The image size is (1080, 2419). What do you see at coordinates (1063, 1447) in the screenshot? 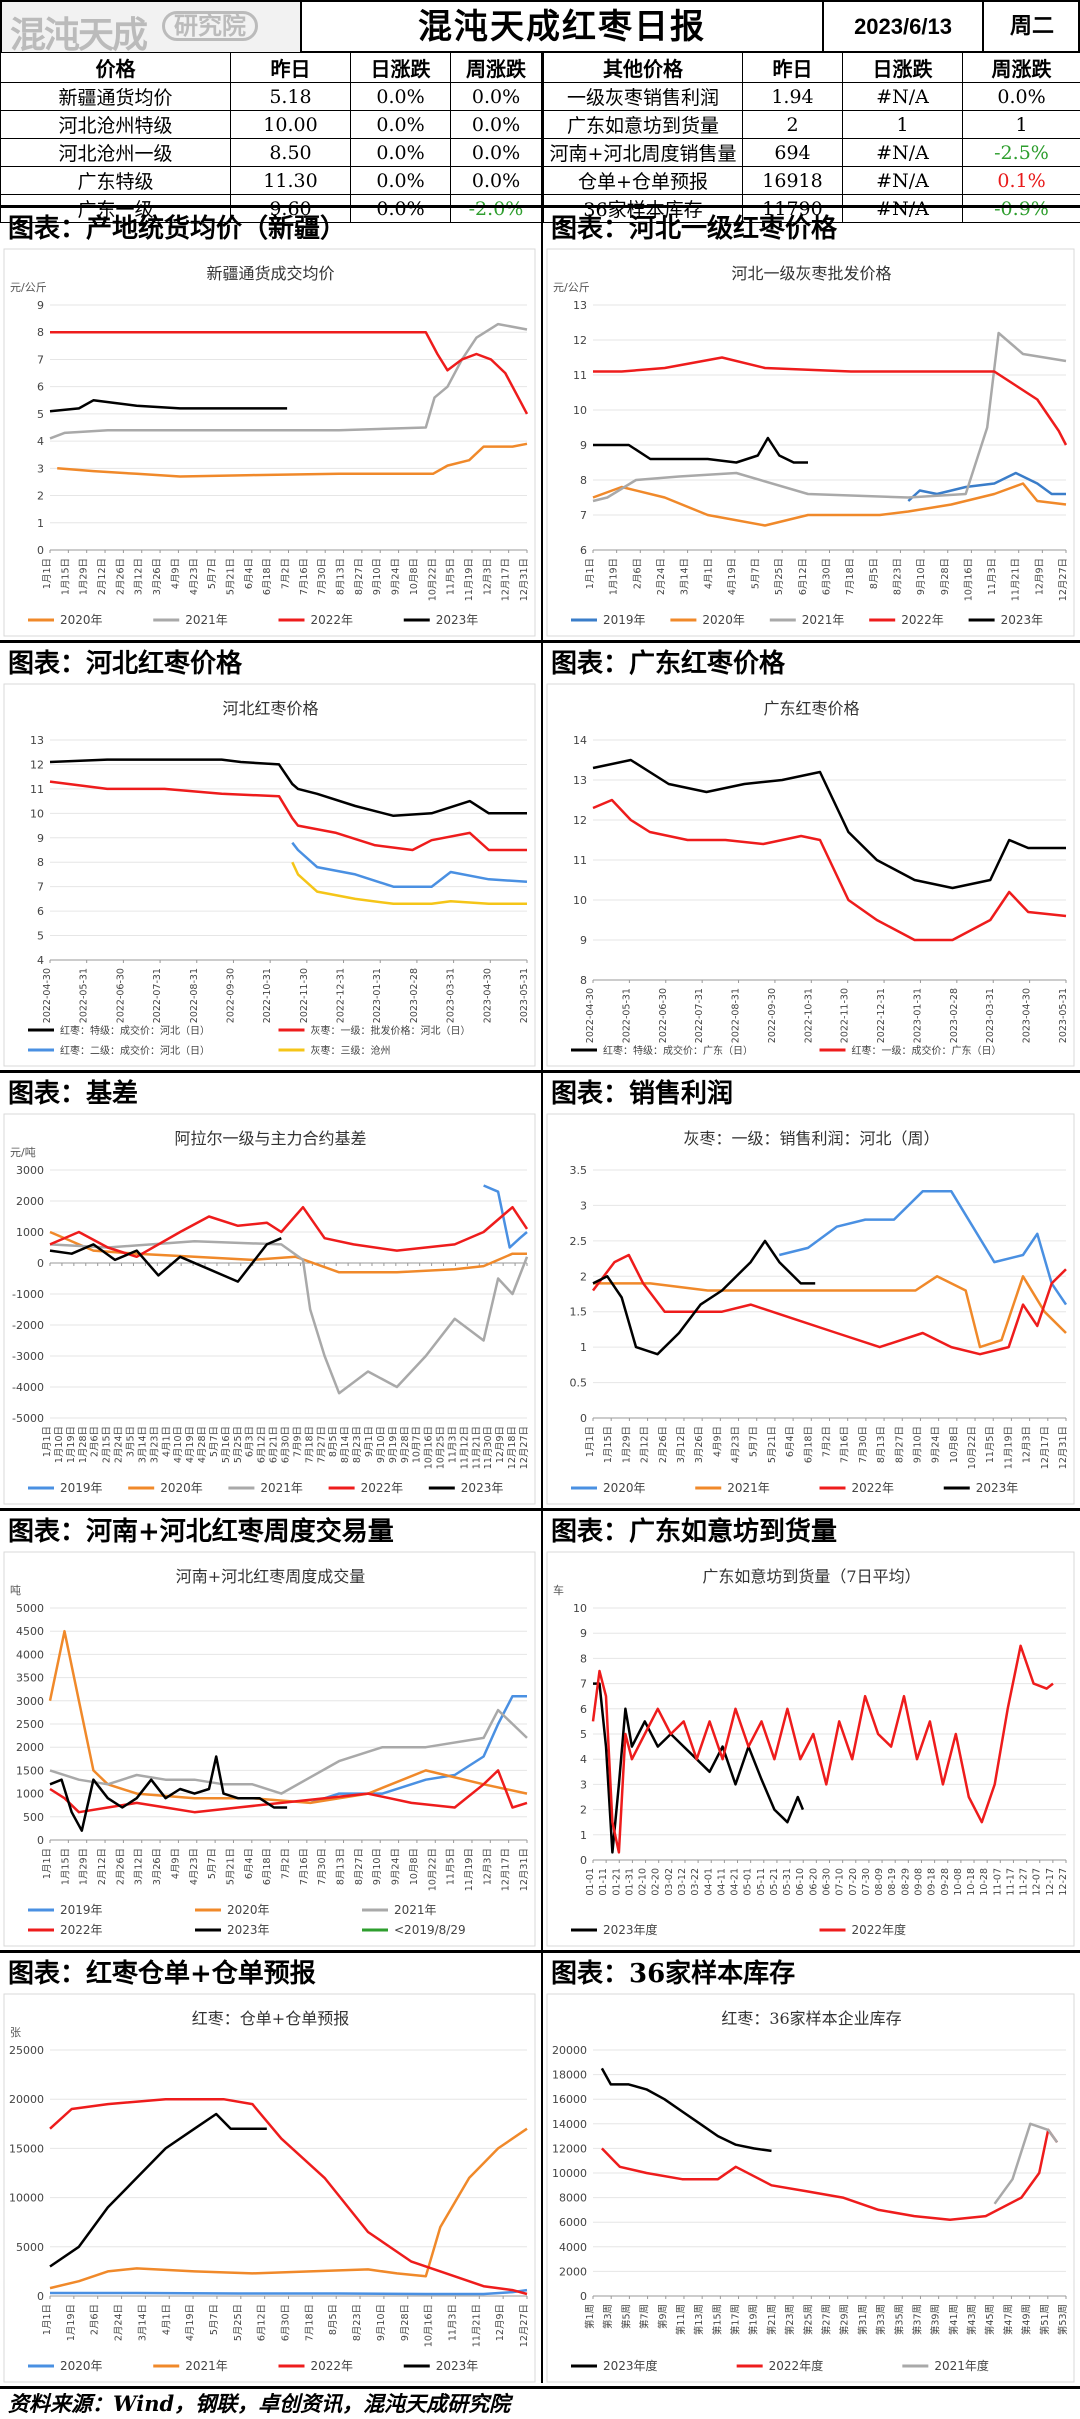
I see `x-tick-label: 12月31日` at bounding box center [1063, 1447].